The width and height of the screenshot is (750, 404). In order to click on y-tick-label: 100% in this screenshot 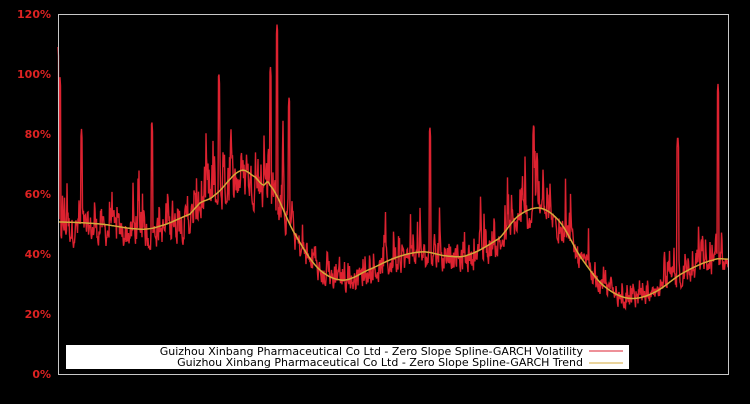, I will do `click(34, 74)`.